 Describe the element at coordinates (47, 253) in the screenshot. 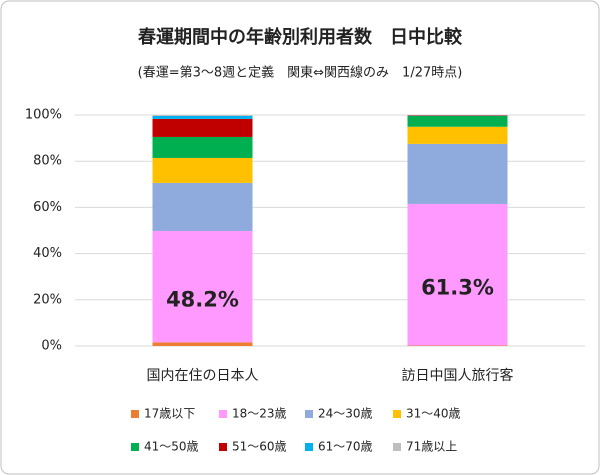

I see `y-tick-label: 40%` at that location.